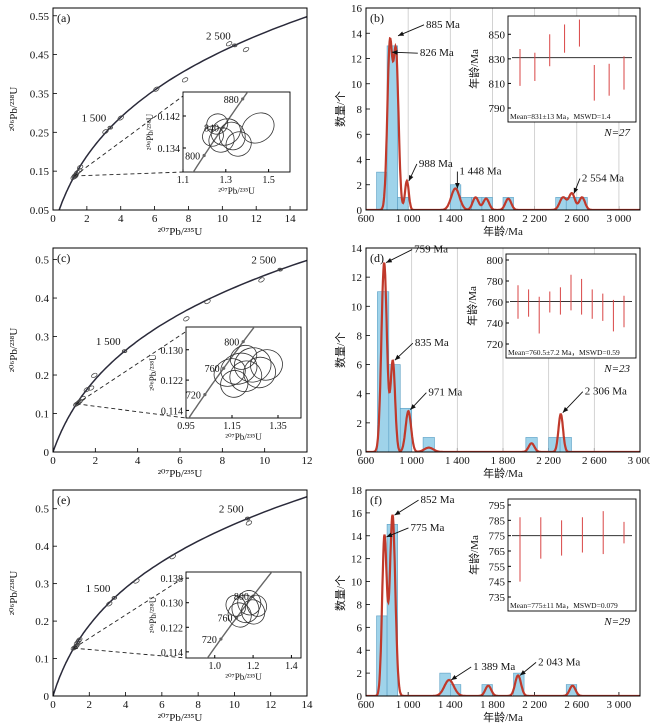 The width and height of the screenshot is (650, 724). Describe the element at coordinates (130, 612) in the screenshot. I see `zoom-connector` at that location.